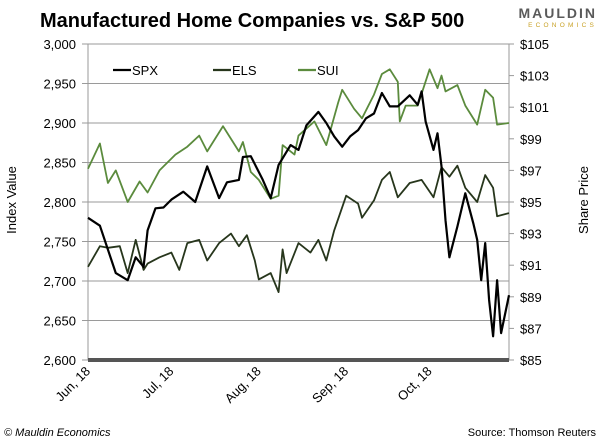 The height and width of the screenshot is (441, 600). Describe the element at coordinates (59, 123) in the screenshot. I see `y-tick-label: 2,900` at that location.